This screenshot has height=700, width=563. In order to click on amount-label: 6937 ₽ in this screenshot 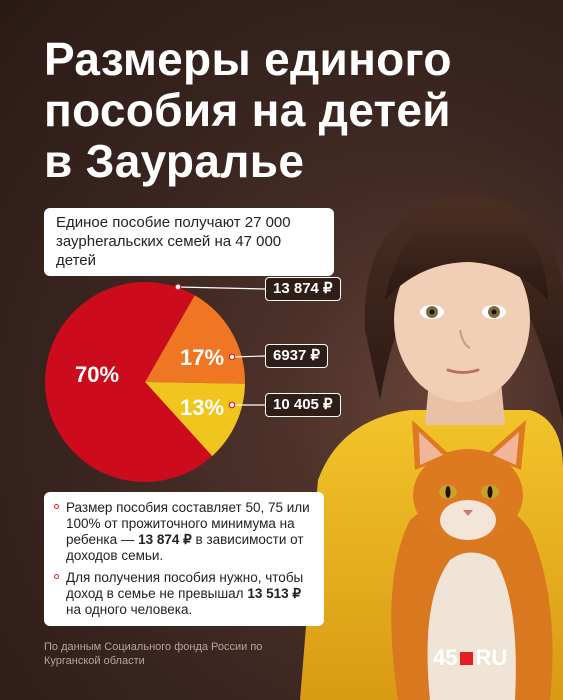, I will do `click(297, 356)`.